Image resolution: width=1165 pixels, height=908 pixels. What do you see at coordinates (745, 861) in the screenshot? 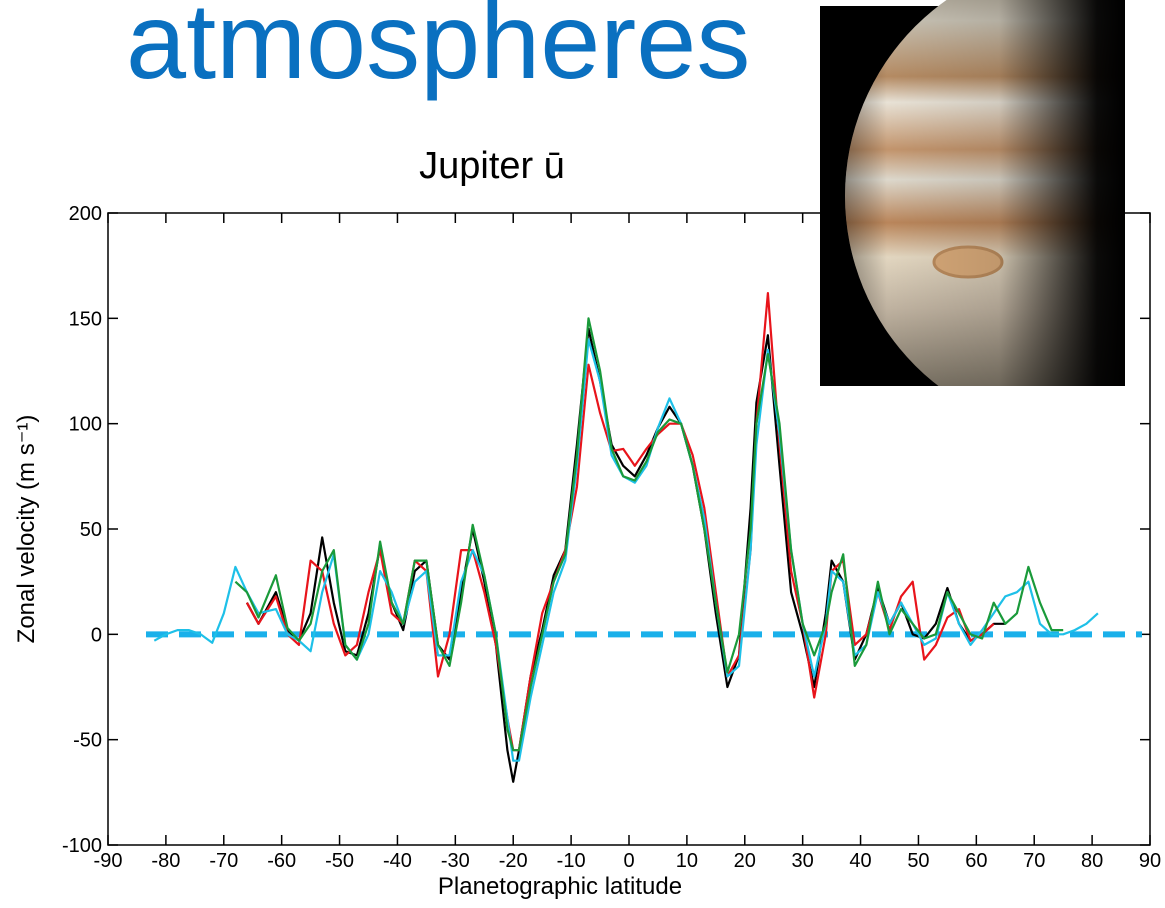
I see `x-tick-label: 20` at bounding box center [745, 861].